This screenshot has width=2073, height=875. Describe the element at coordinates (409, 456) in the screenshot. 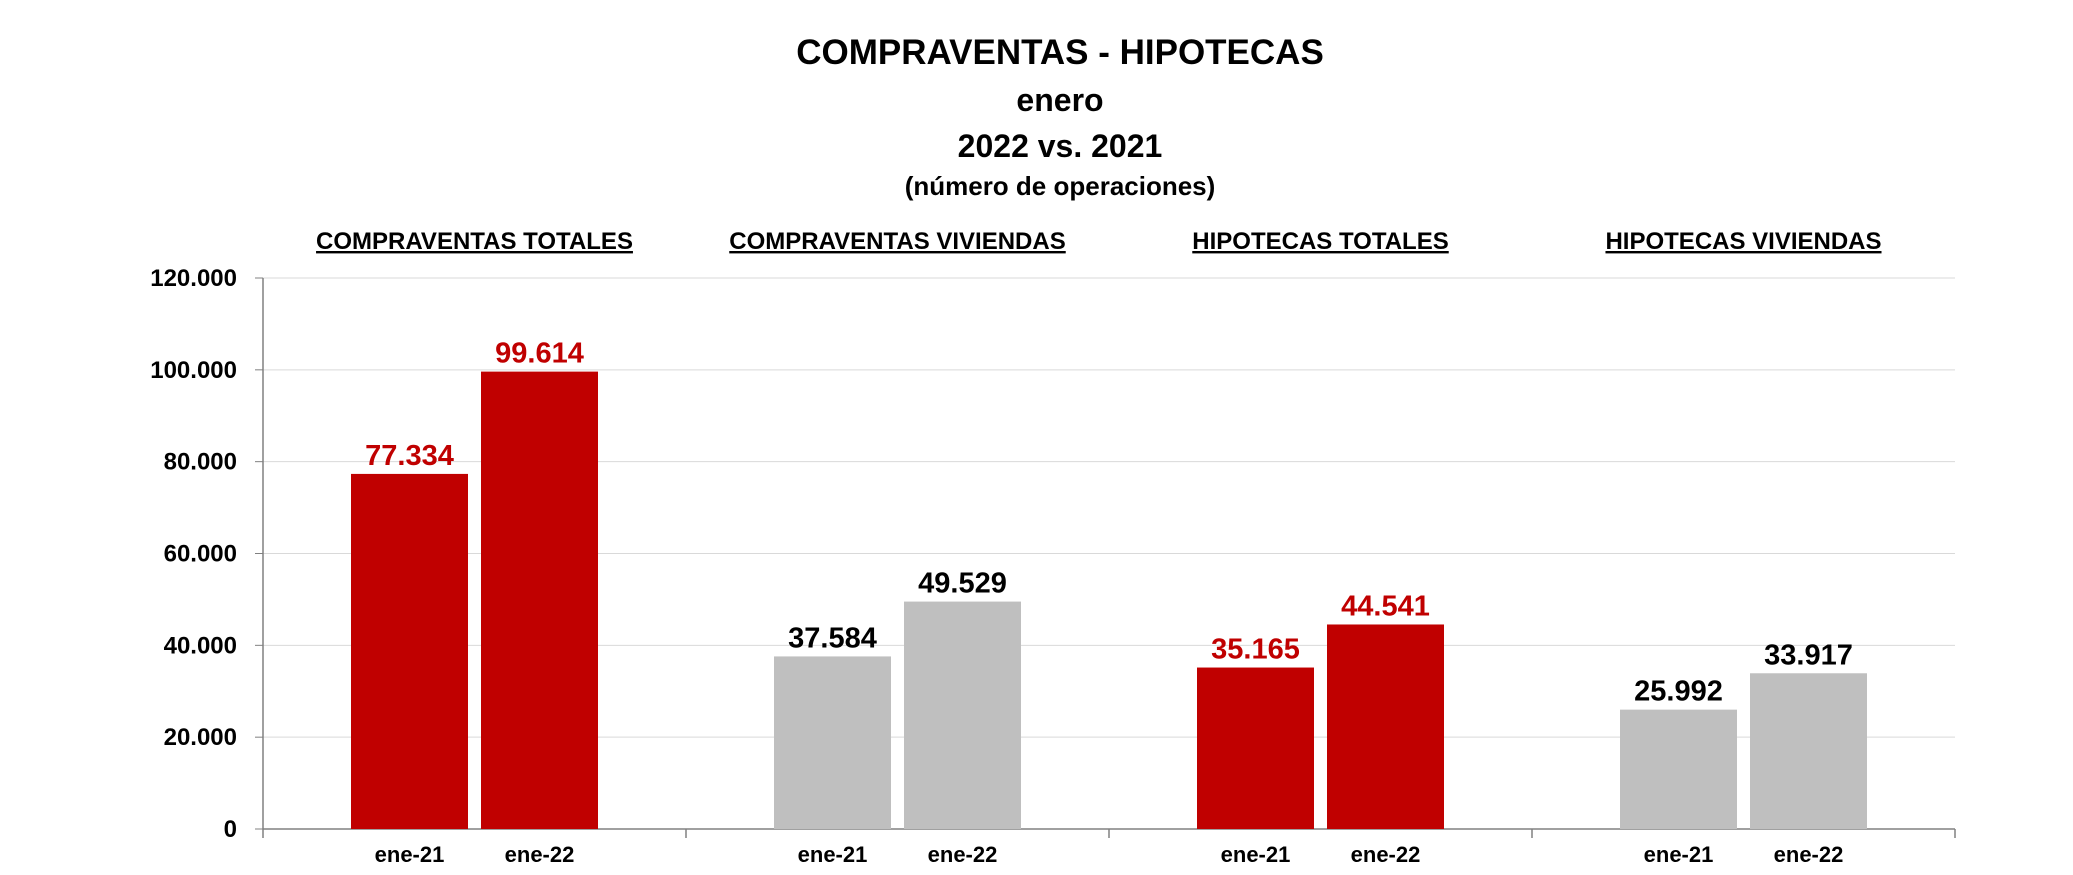

I see `data-label: 77.334` at that location.